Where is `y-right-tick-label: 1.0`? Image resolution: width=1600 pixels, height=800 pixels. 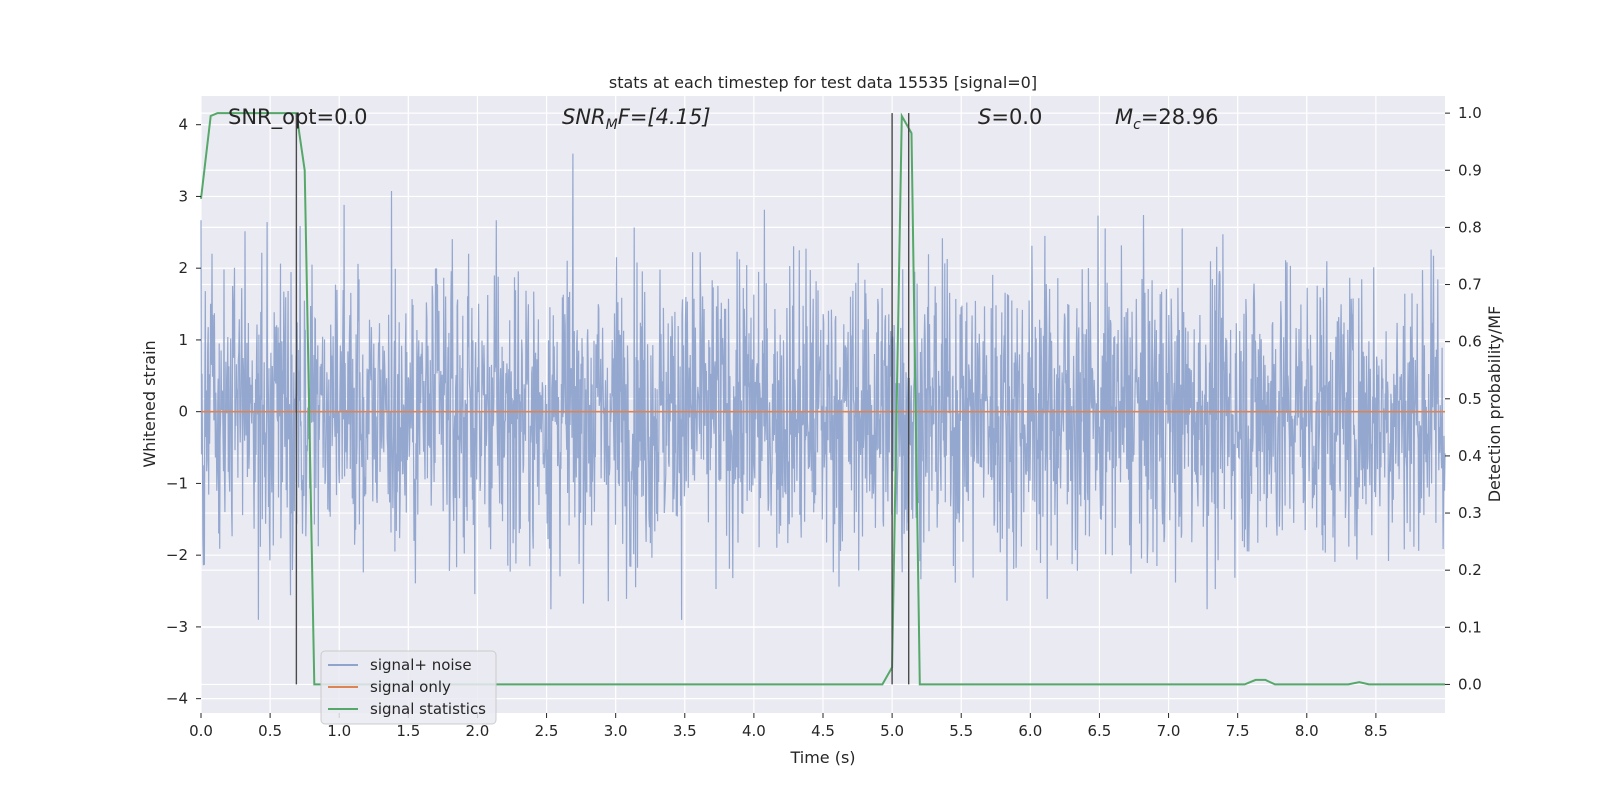
y-right-tick-label: 1.0 is located at coordinates (1470, 113).